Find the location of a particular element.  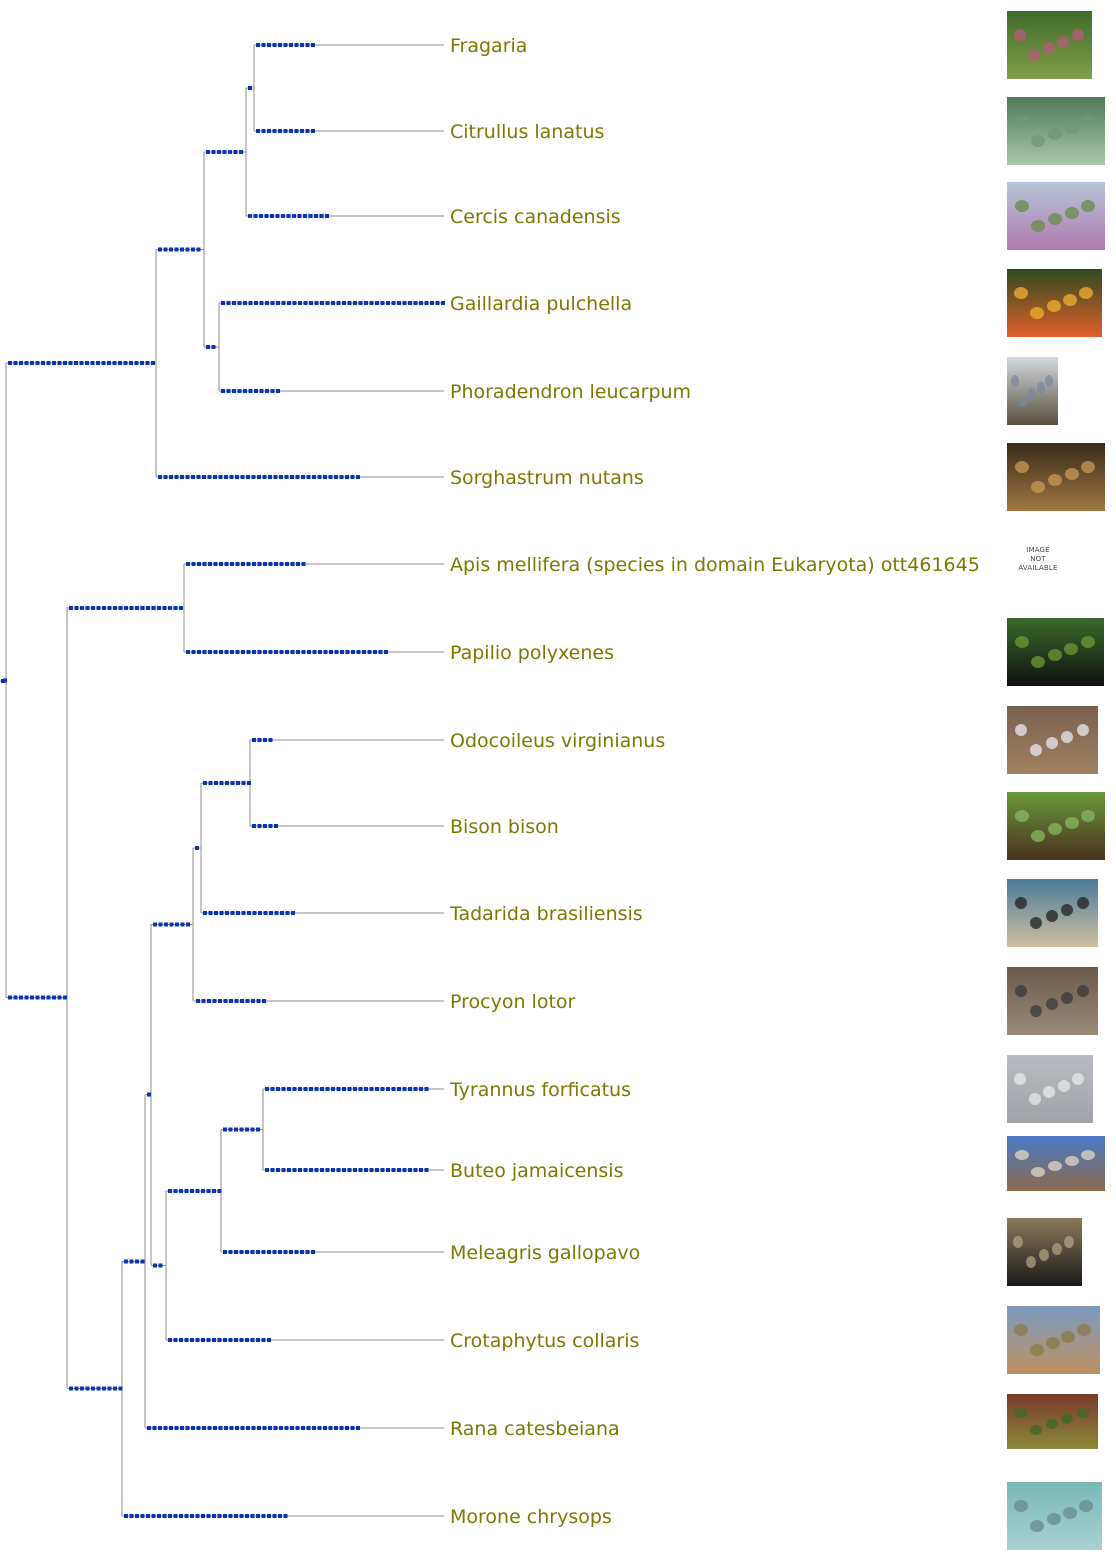

leaf-label: Papilio polyxenes is located at coordinates (532, 653).